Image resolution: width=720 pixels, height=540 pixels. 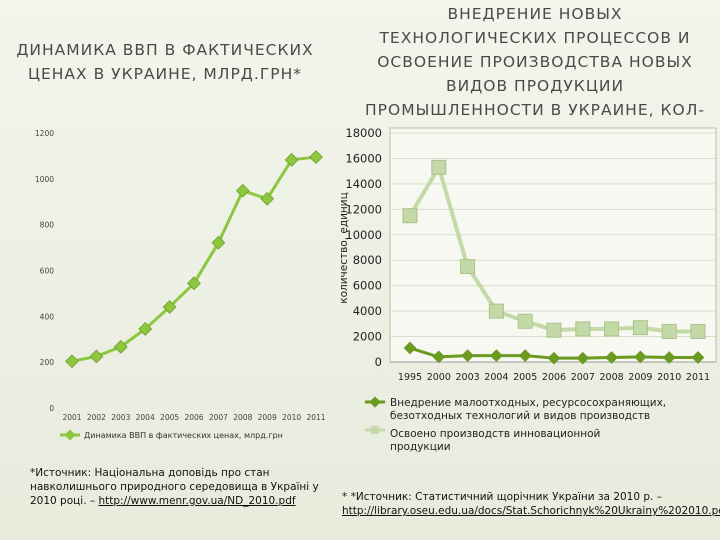 What do you see at coordinates (367, 286) in the screenshot?
I see `right-y-tick-label: 6000` at bounding box center [367, 286].